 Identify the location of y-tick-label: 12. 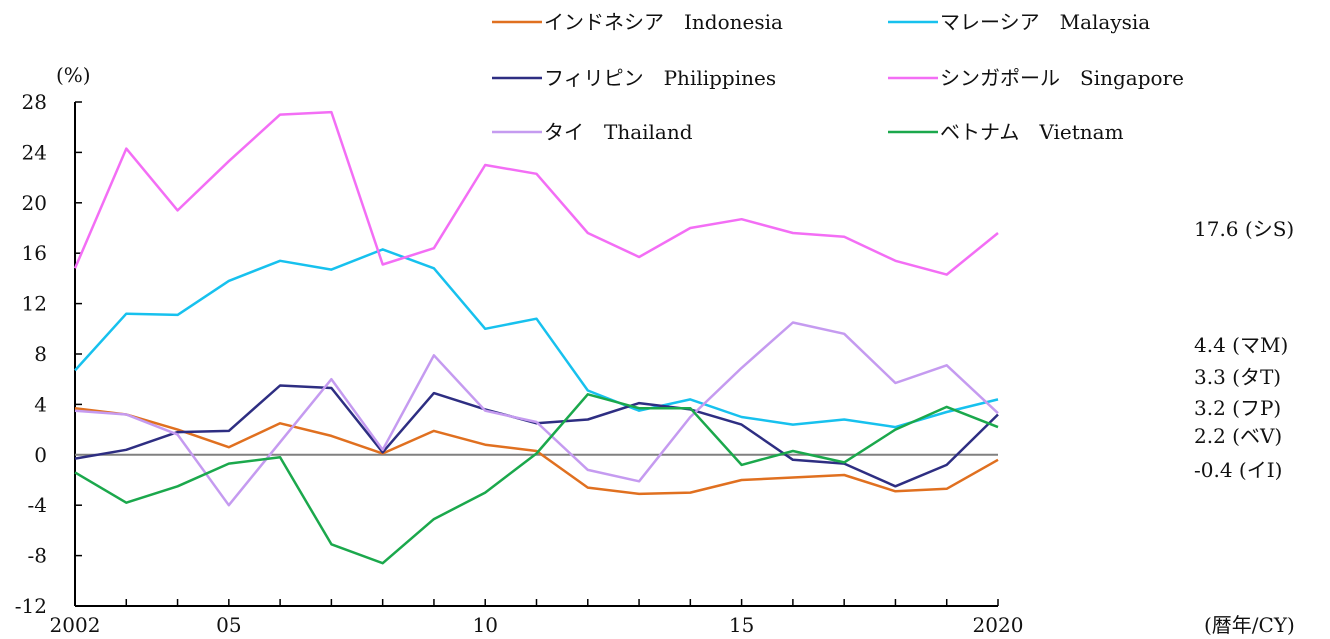
(34, 304).